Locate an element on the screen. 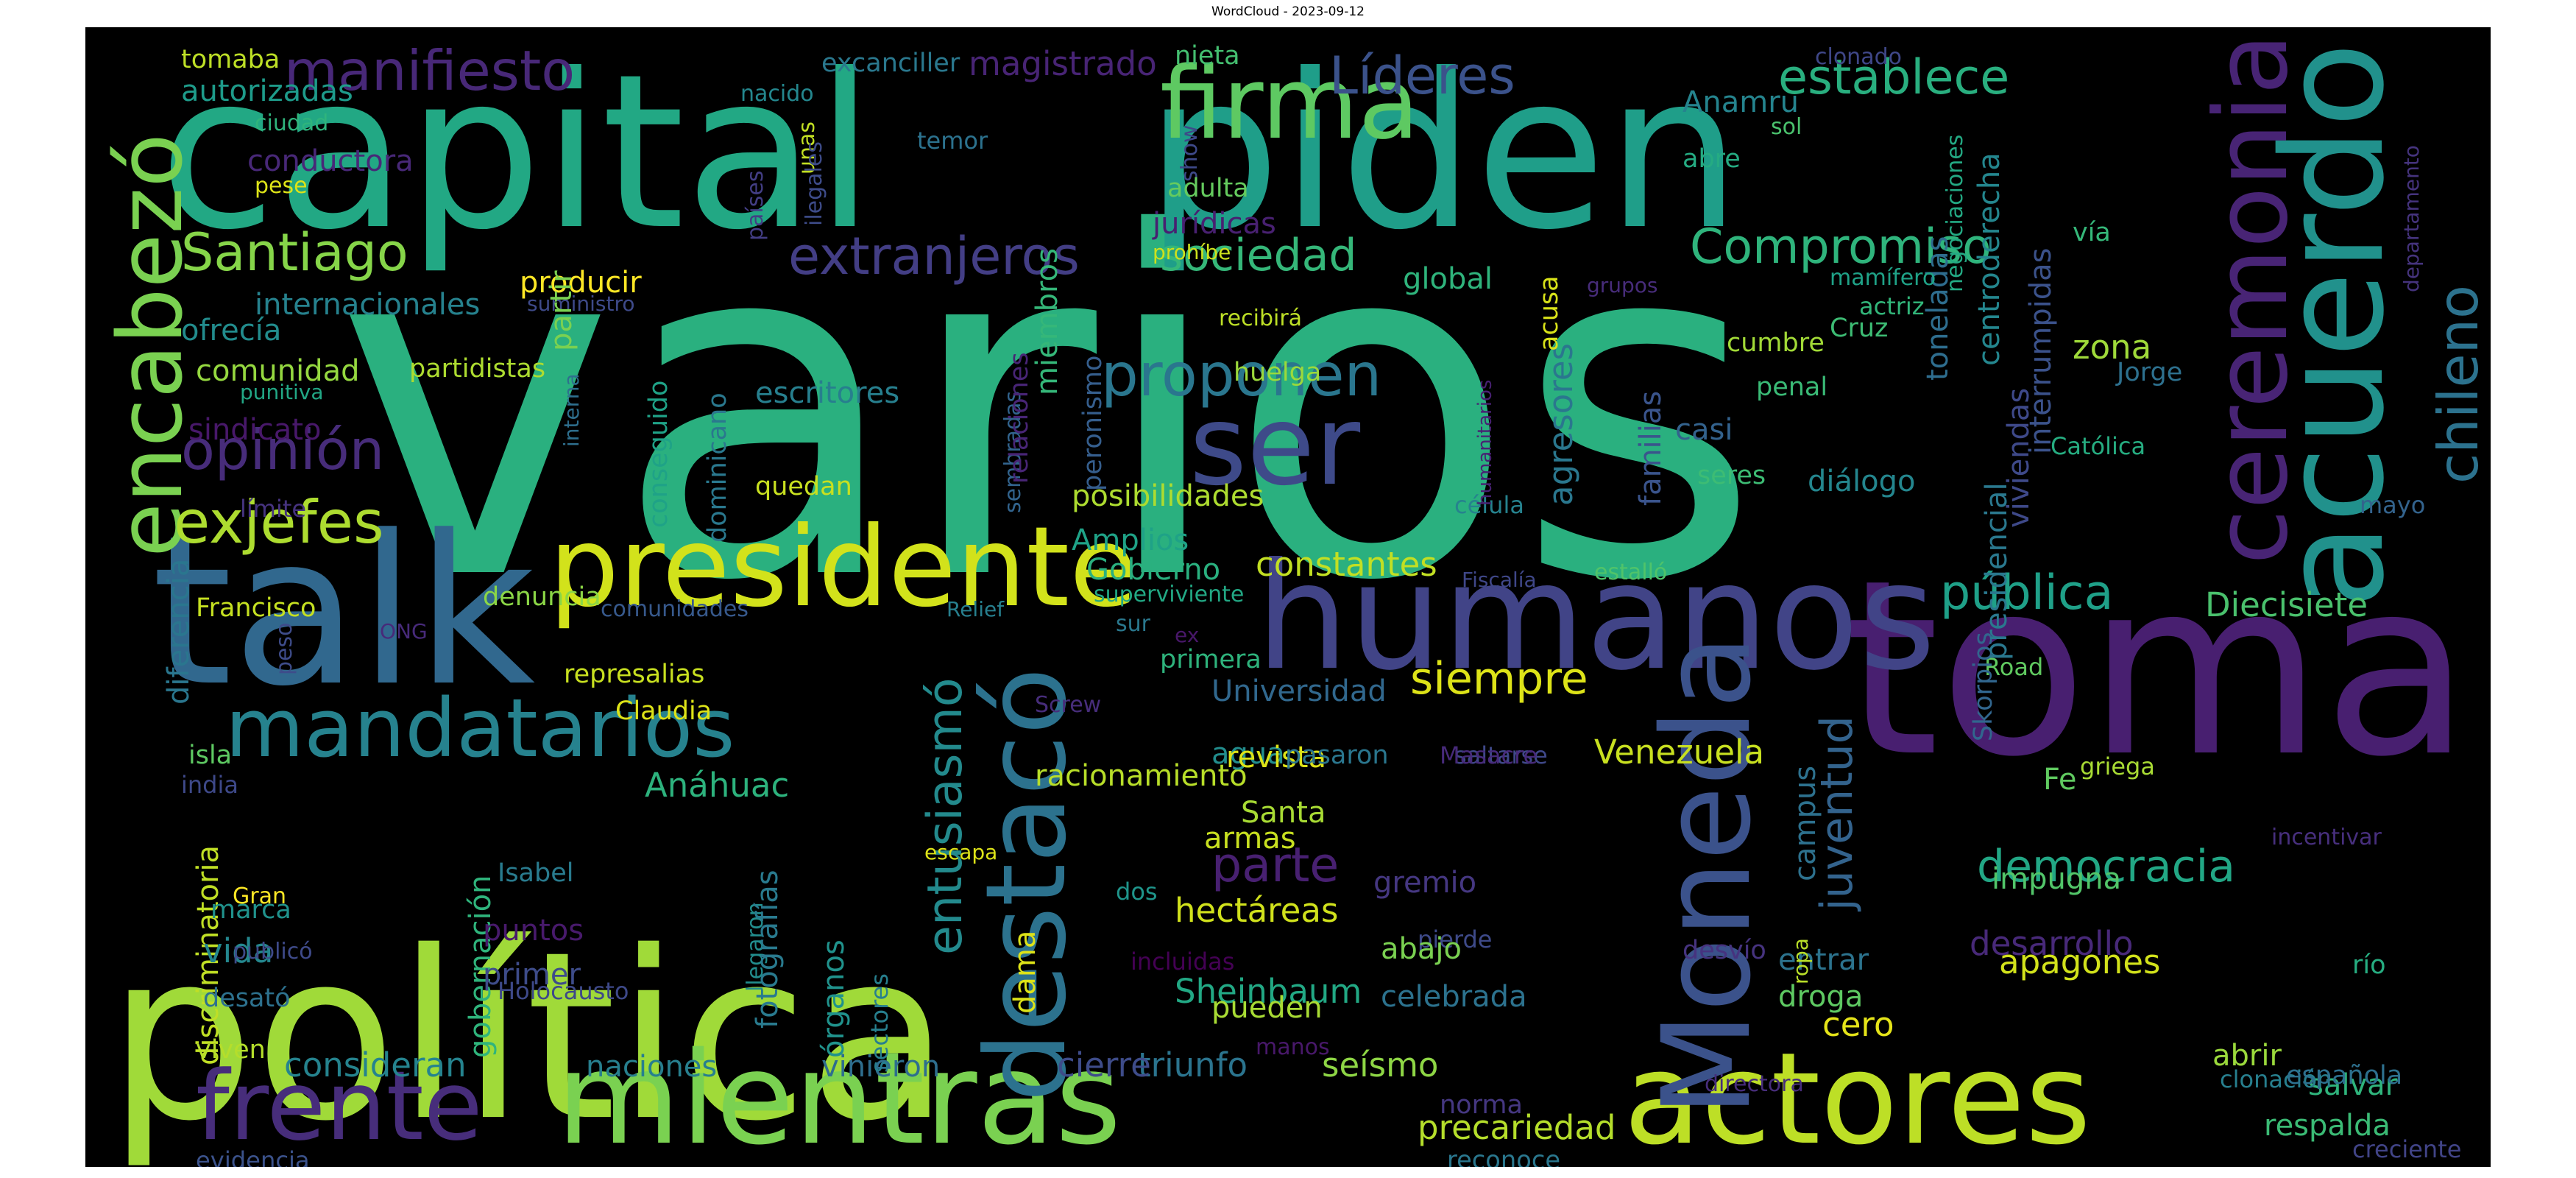 Image resolution: width=2576 pixels, height=1178 pixels. word-7: talk is located at coordinates (343, 612).